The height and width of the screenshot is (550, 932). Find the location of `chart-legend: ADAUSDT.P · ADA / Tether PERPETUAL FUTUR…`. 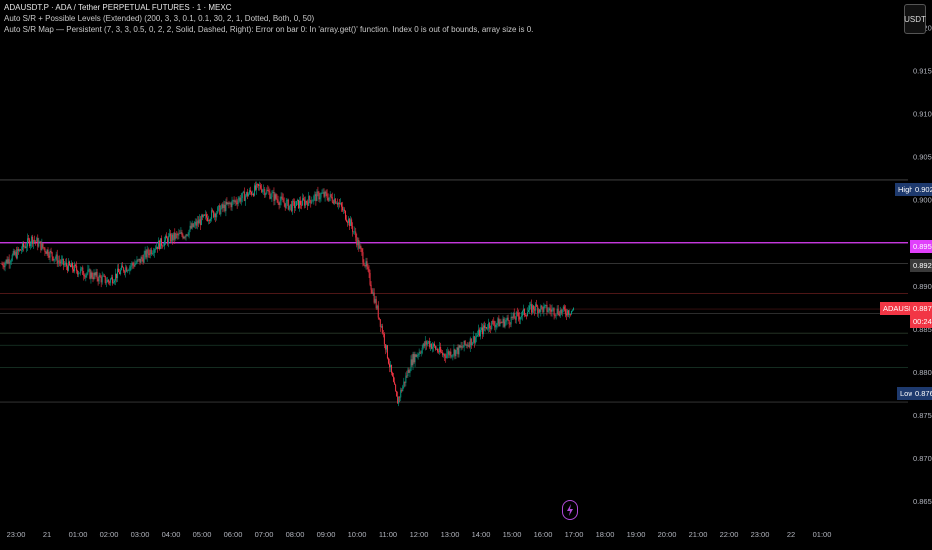

chart-legend: ADAUSDT.P · ADA / Tether PERPETUAL FUTUR… is located at coordinates (268, 18).